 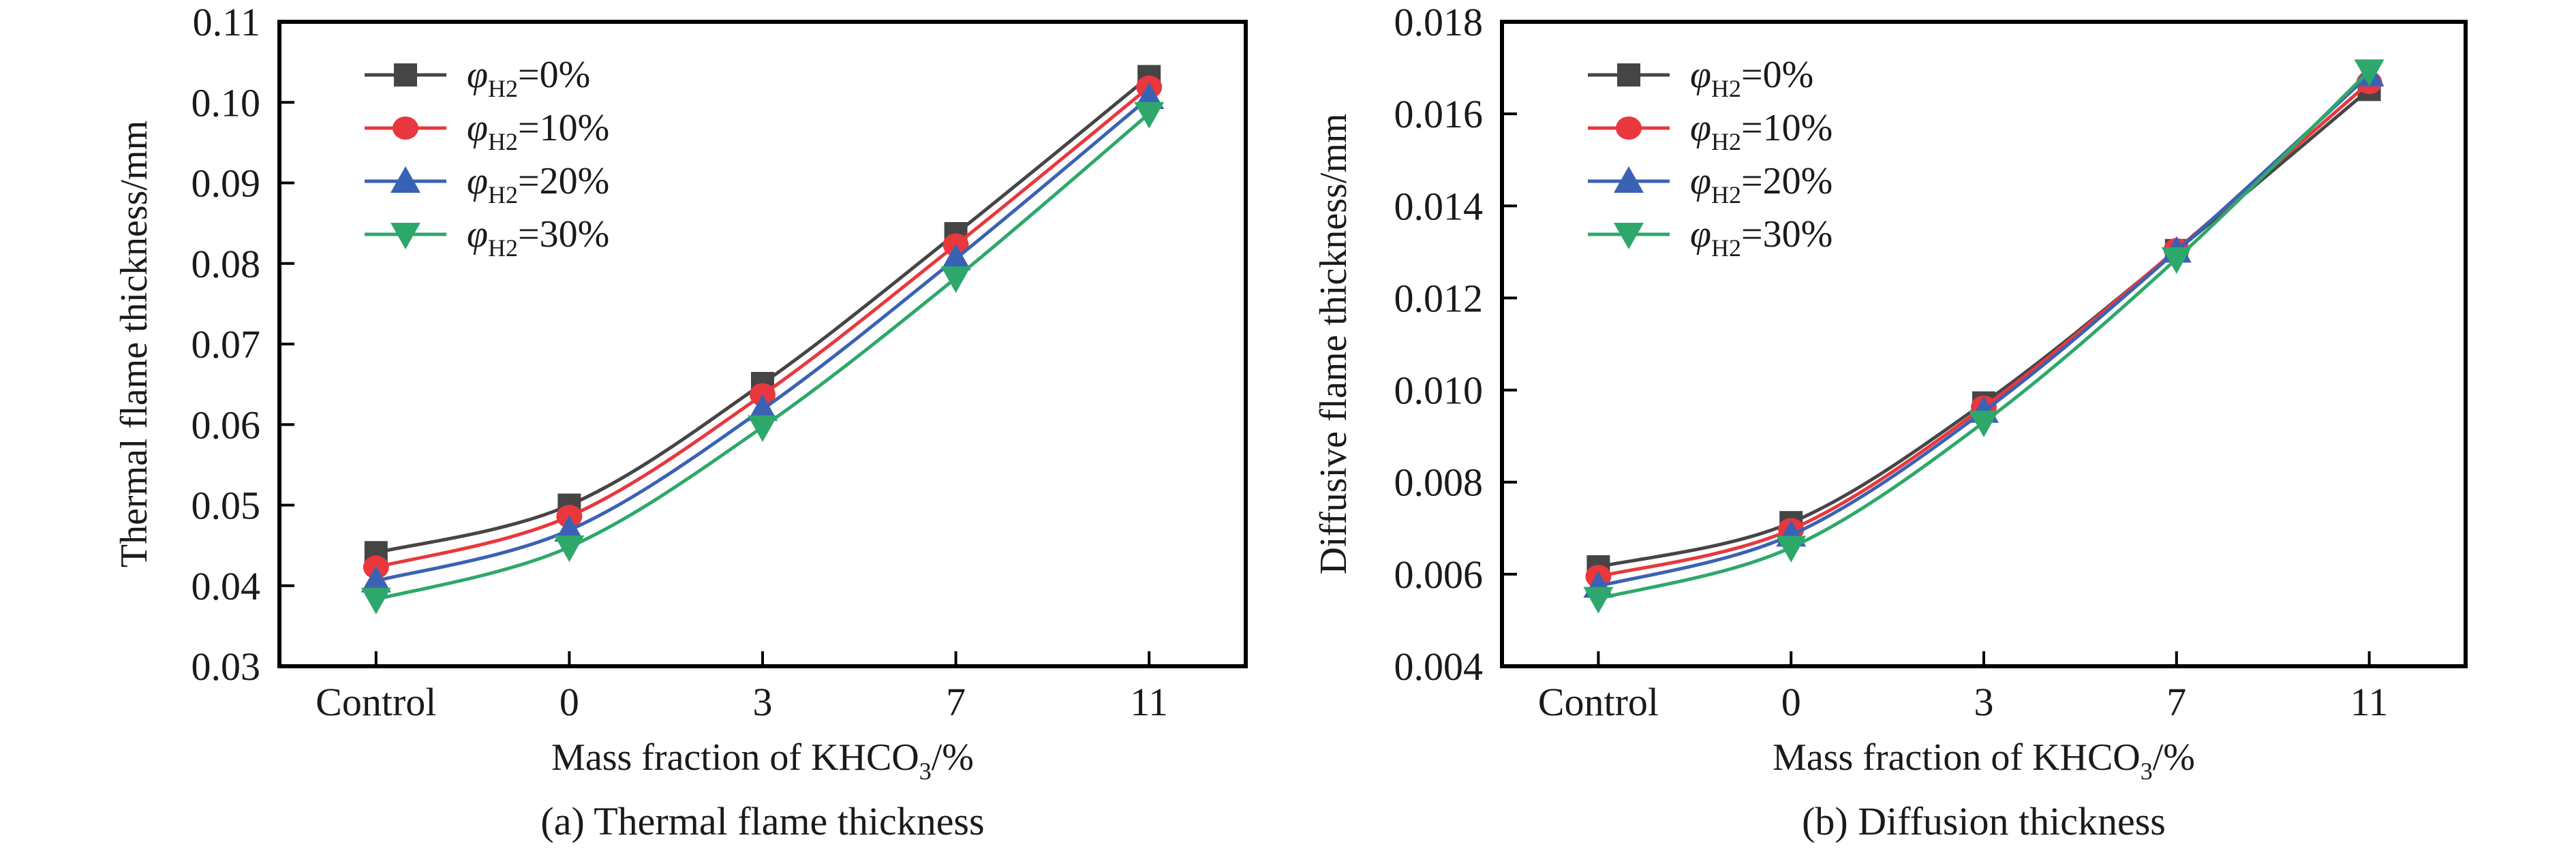 What do you see at coordinates (226, 344) in the screenshot?
I see `y-tick-label: 0.07` at bounding box center [226, 344].